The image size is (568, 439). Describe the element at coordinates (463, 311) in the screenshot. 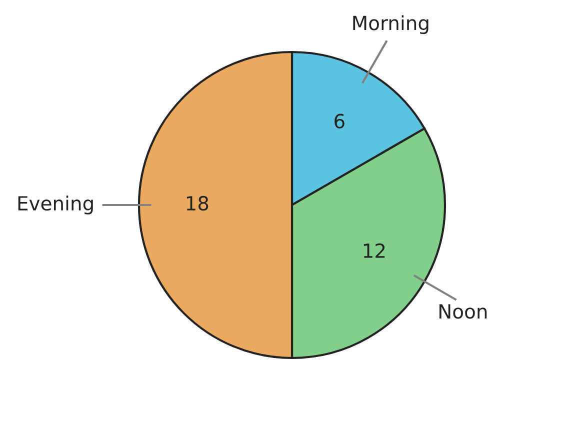

I see `slice-label: Noon` at that location.